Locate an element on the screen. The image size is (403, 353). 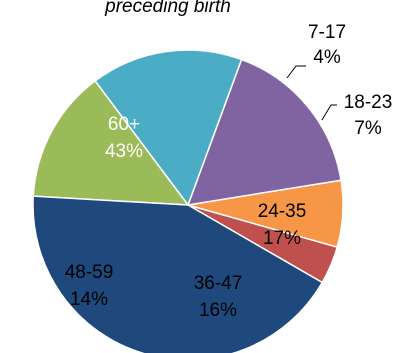
slice-category-label: 36-47 is located at coordinates (218, 283).